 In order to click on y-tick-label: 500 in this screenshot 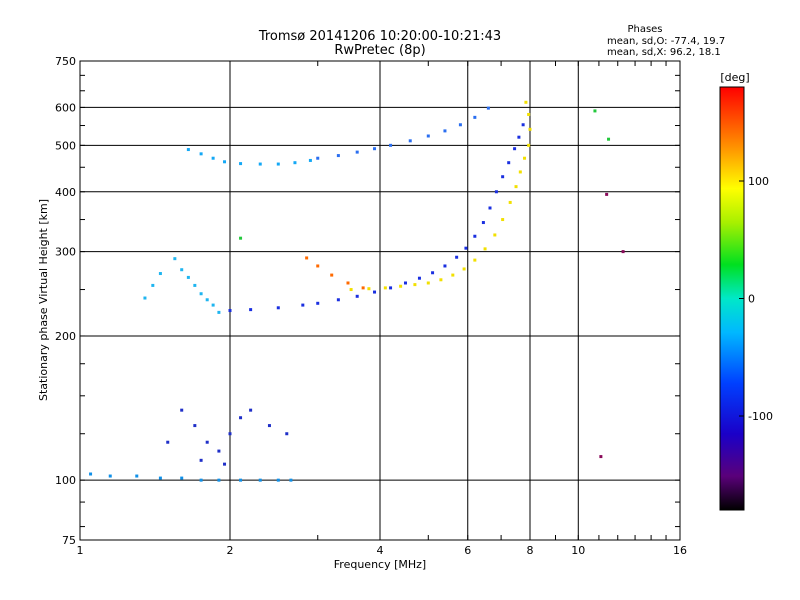, I will do `click(65, 145)`.